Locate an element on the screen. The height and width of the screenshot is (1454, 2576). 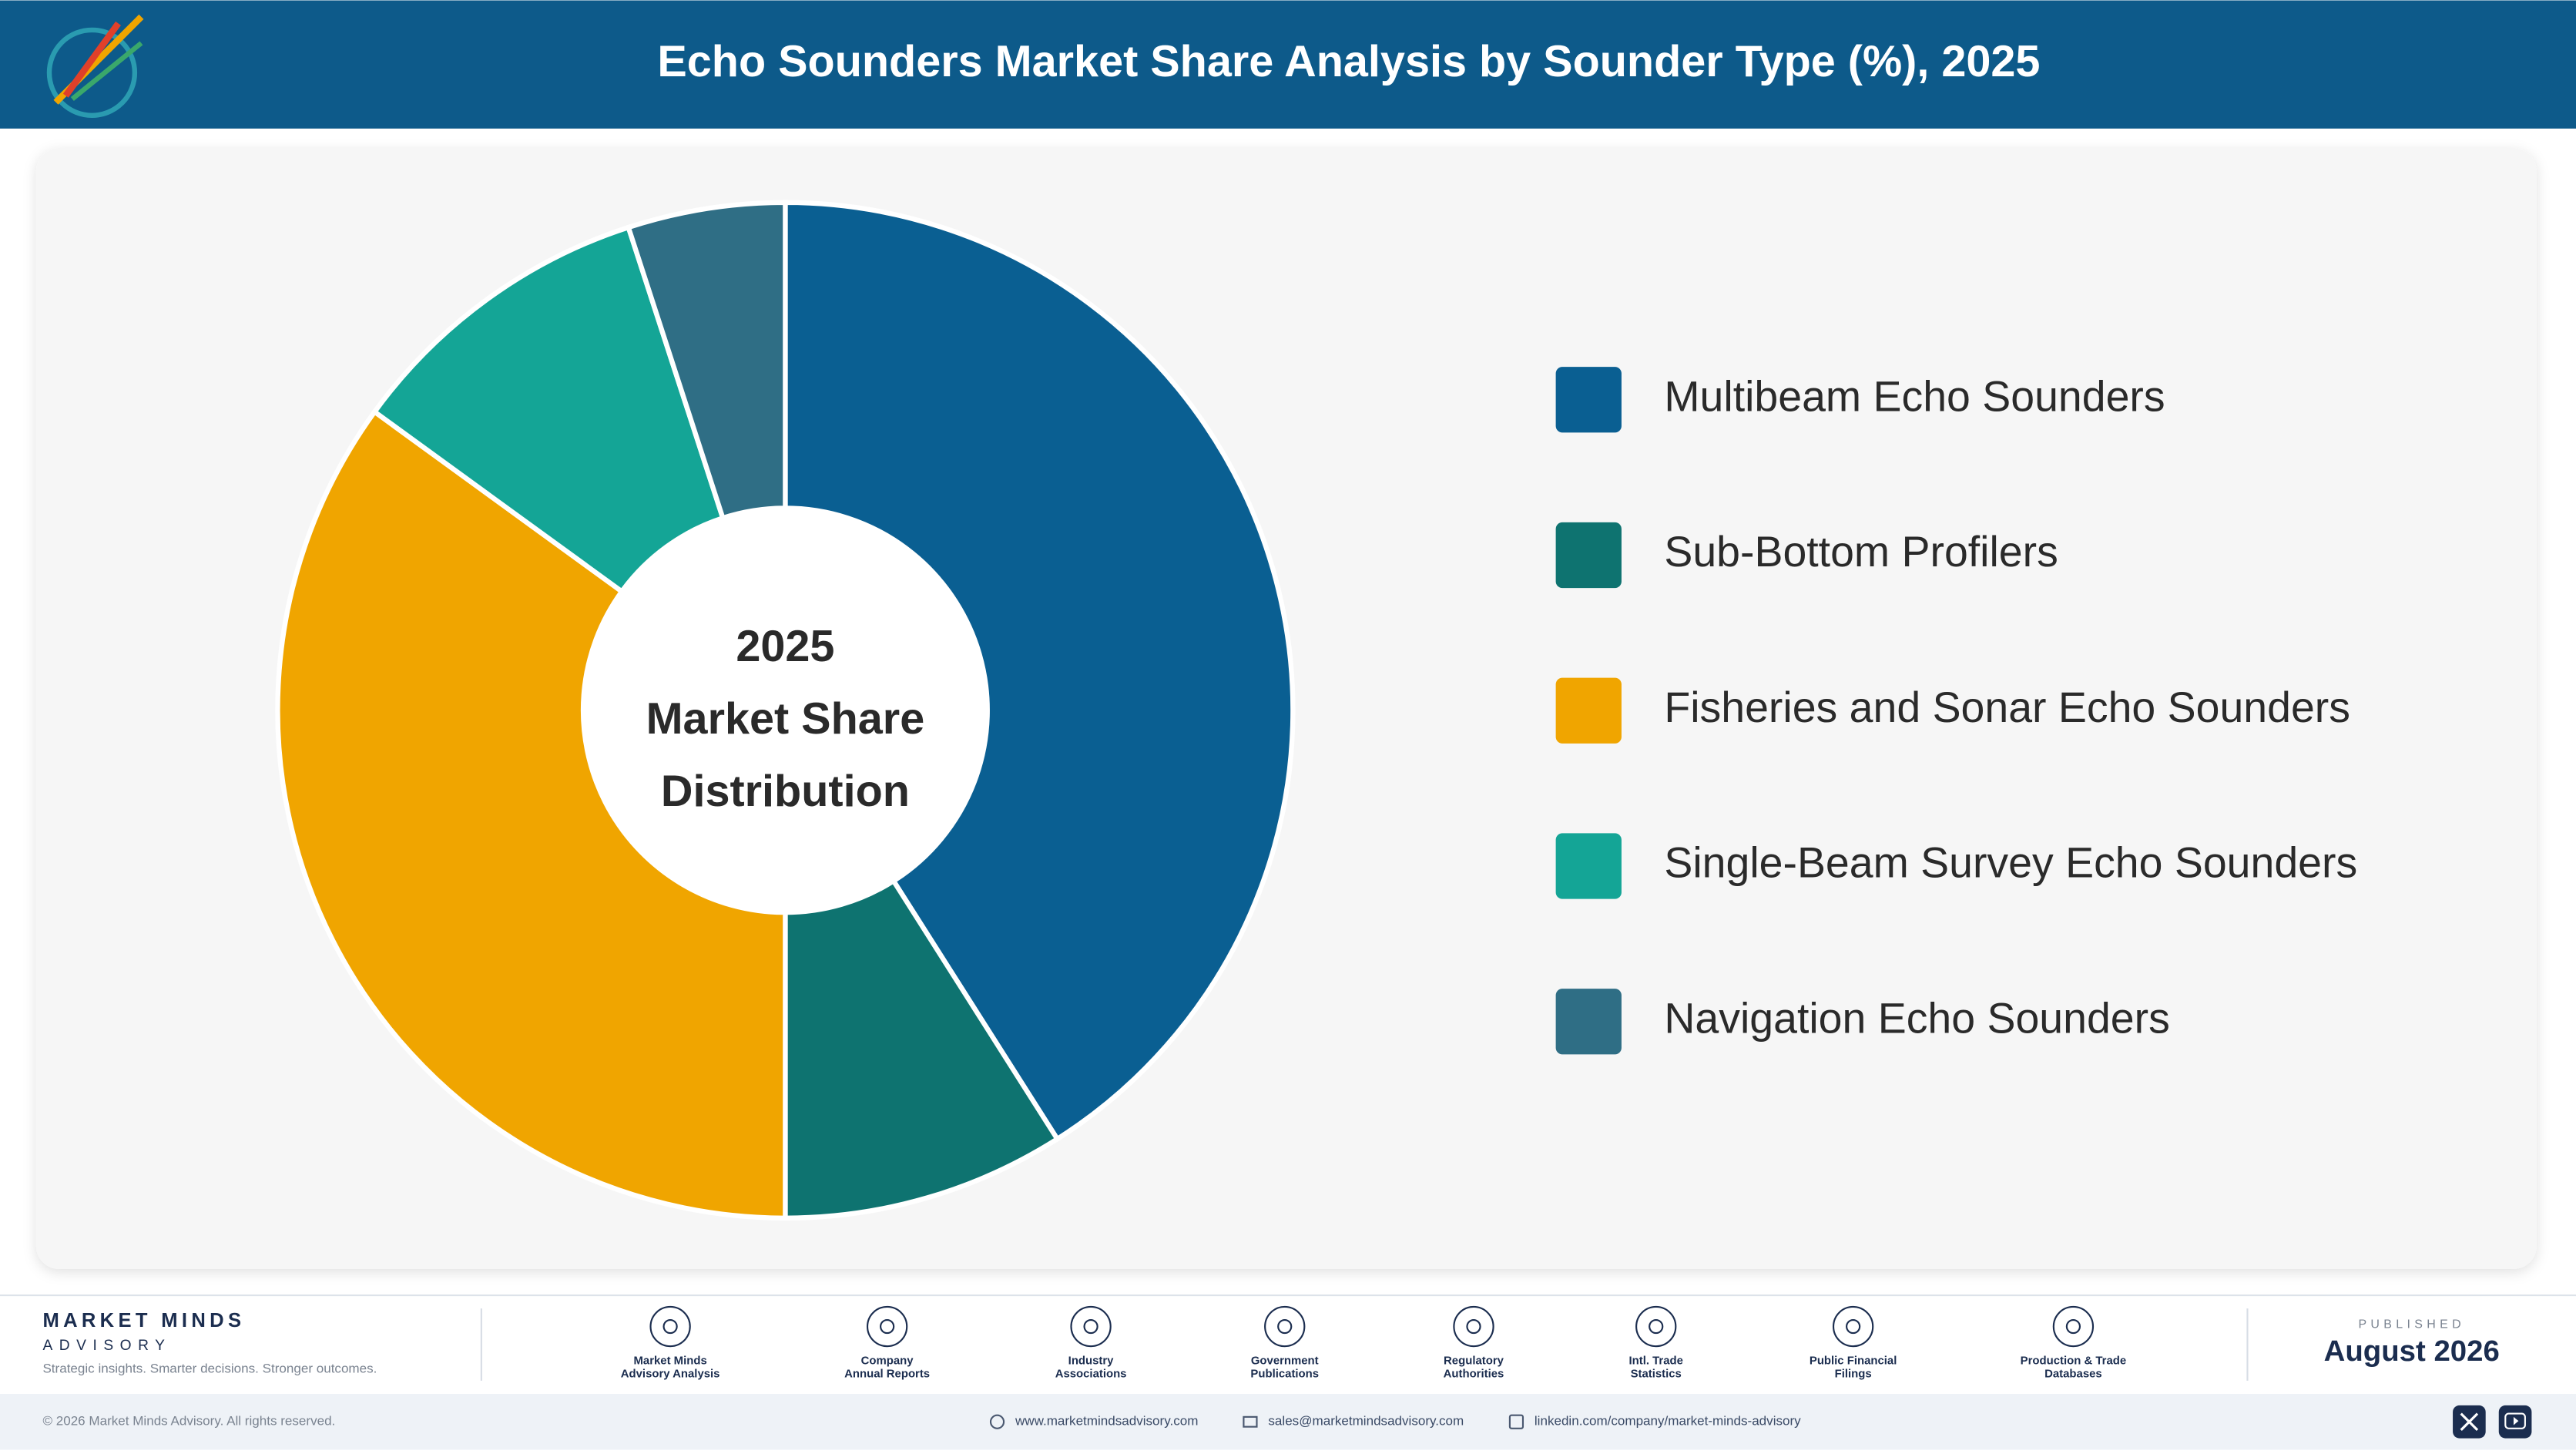
source-label: Government is located at coordinates (1285, 1360).